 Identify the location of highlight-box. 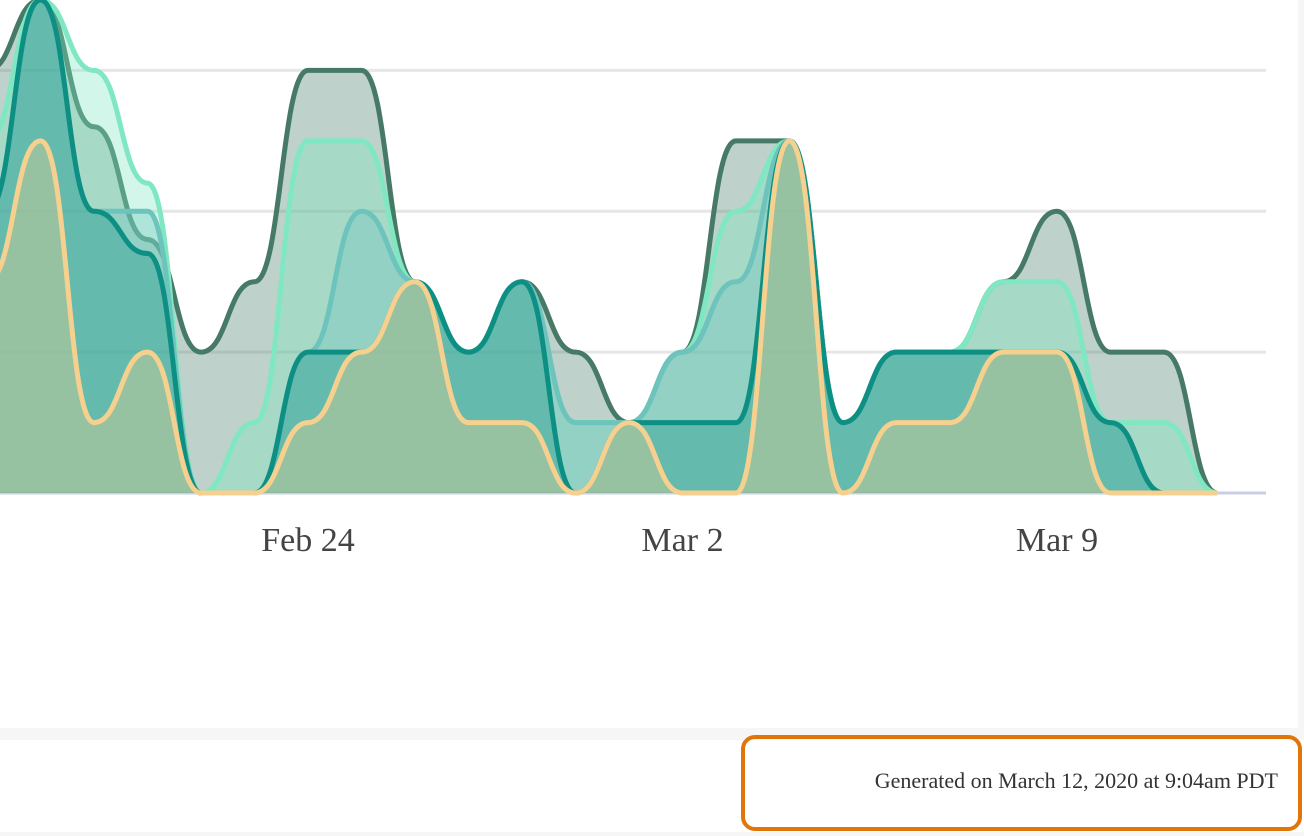
(1021, 783).